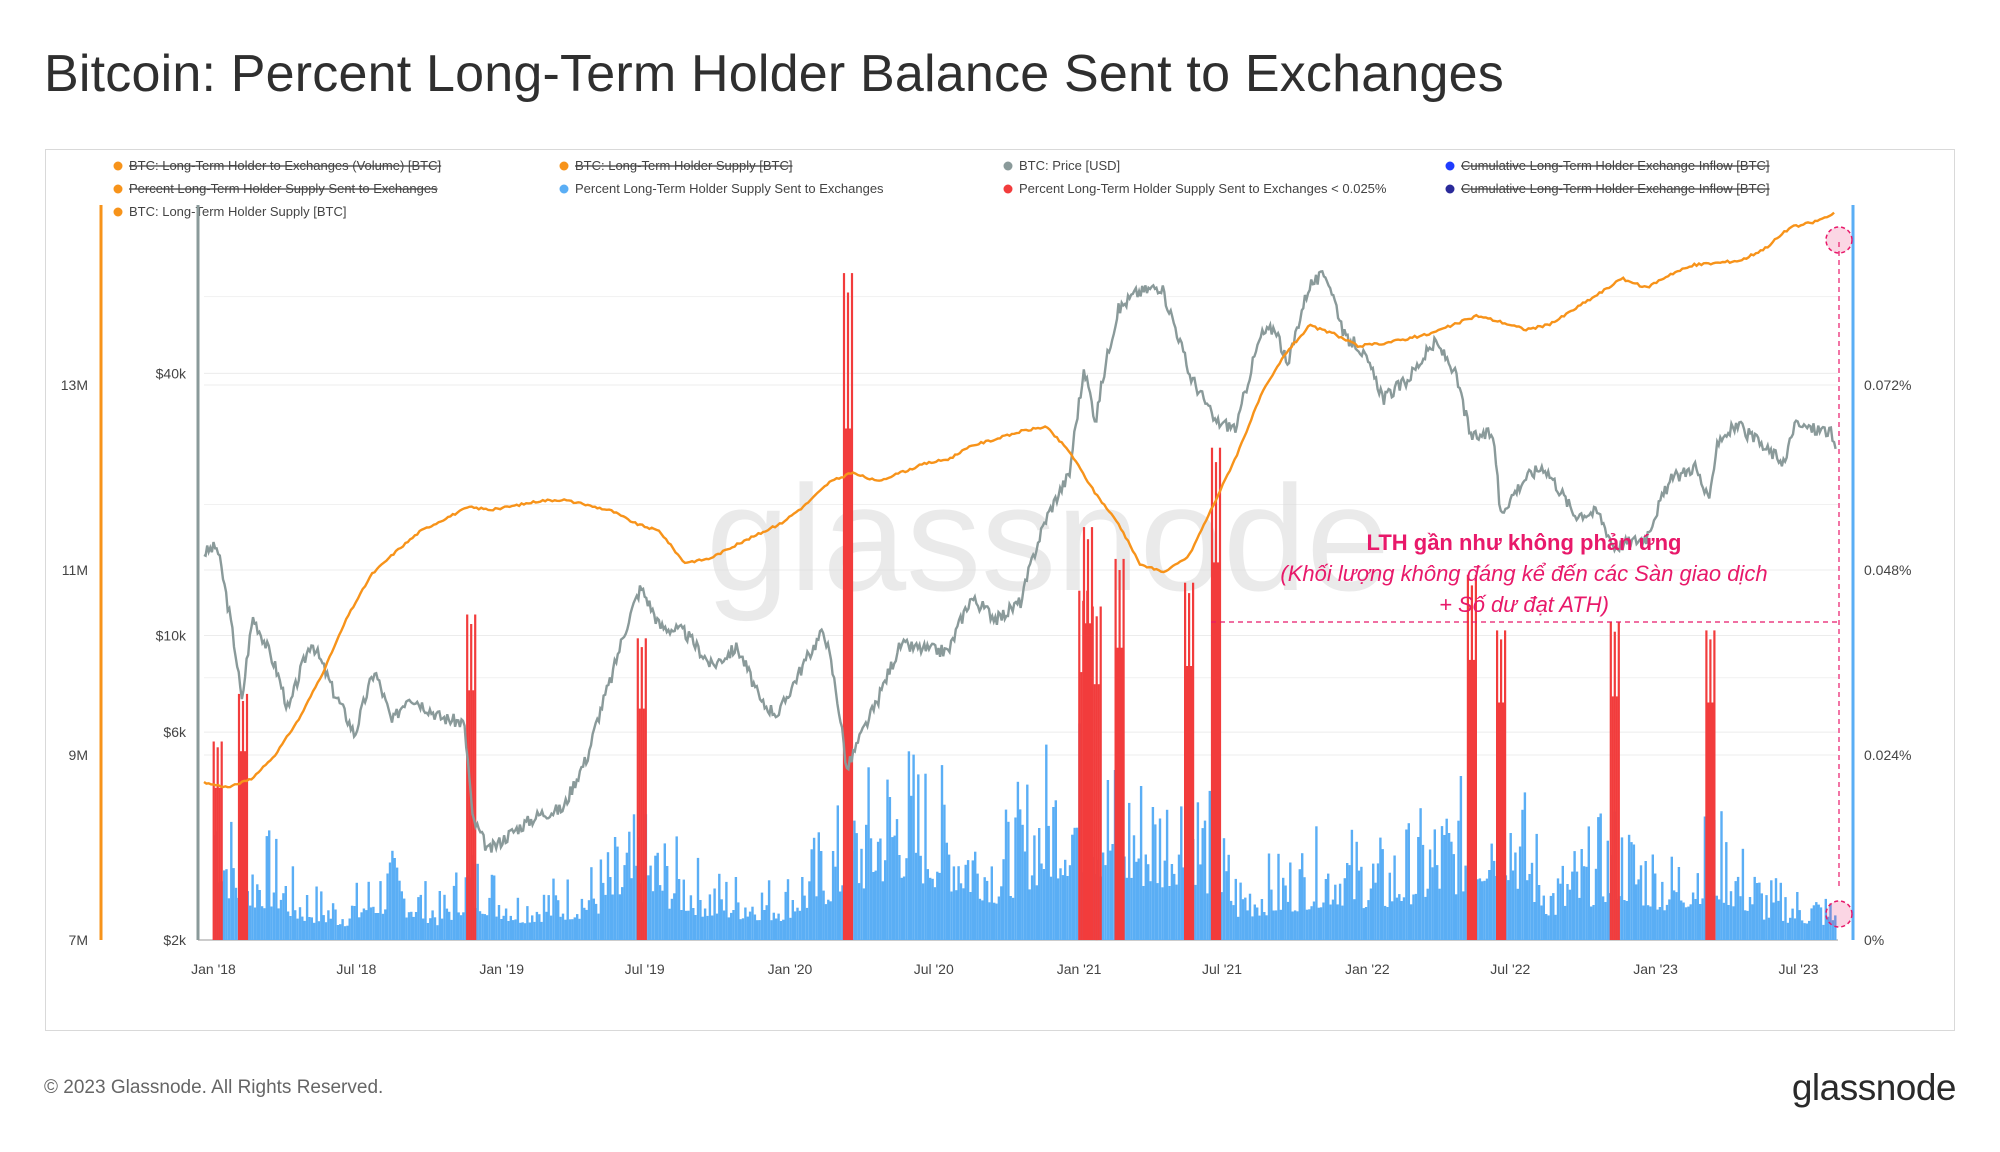  What do you see at coordinates (175, 732) in the screenshot?
I see `price-tick-label: $6k` at bounding box center [175, 732].